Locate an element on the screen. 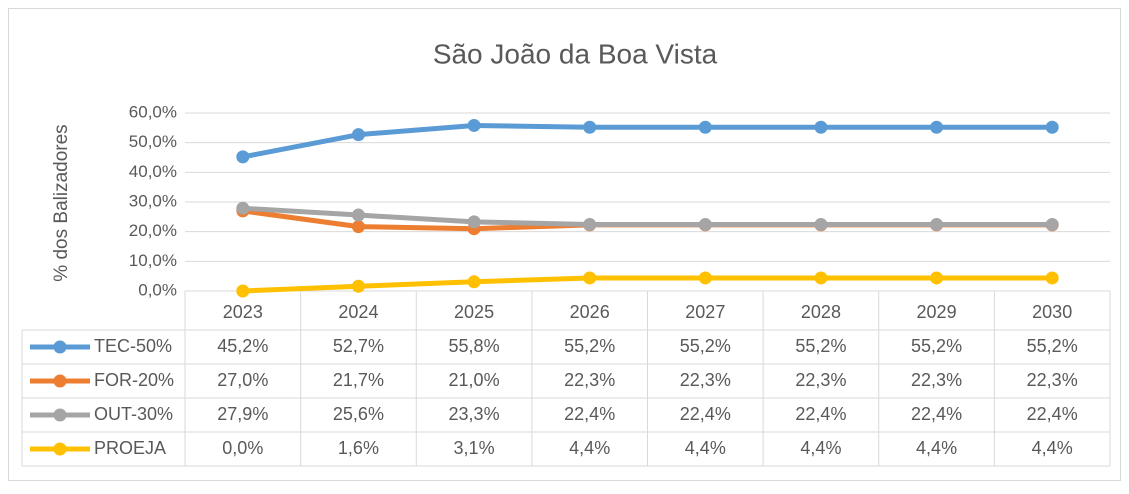 Image resolution: width=1129 pixels, height=494 pixels. x-tick-label: 2030 is located at coordinates (1052, 312).